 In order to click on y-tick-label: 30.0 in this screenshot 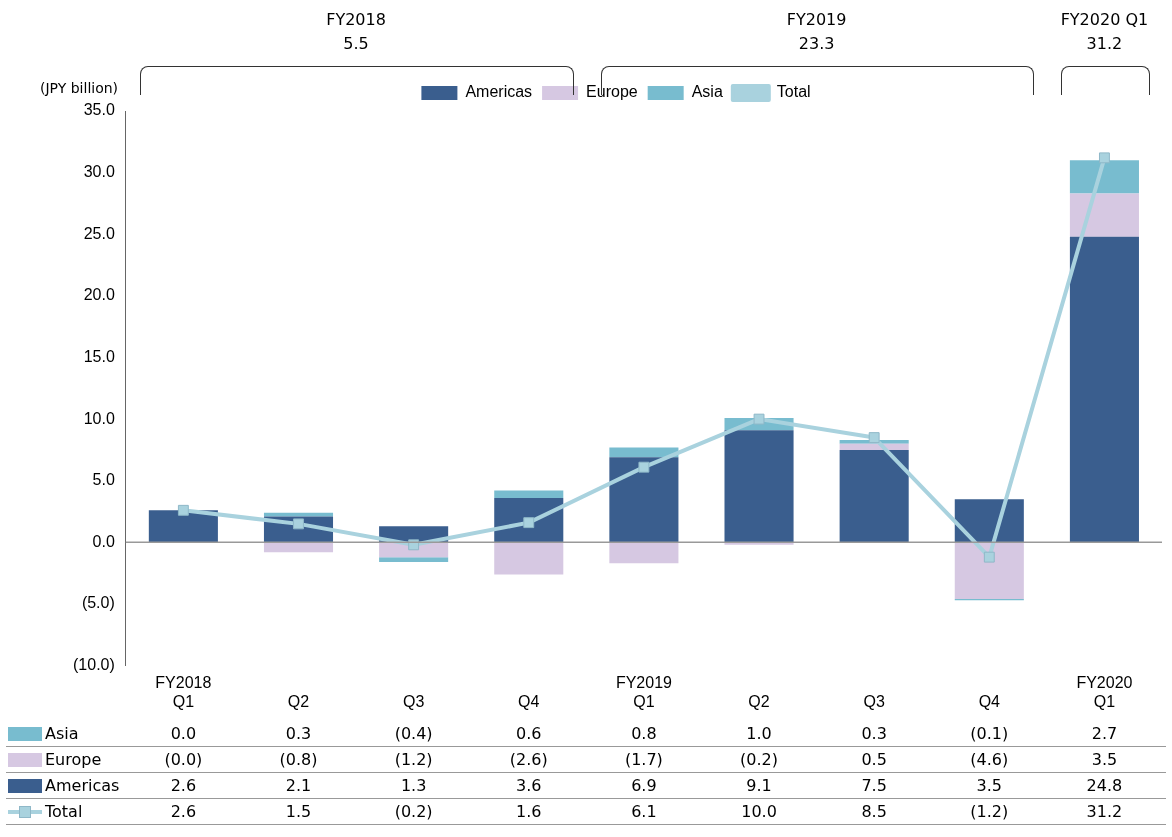, I will do `click(99, 172)`.